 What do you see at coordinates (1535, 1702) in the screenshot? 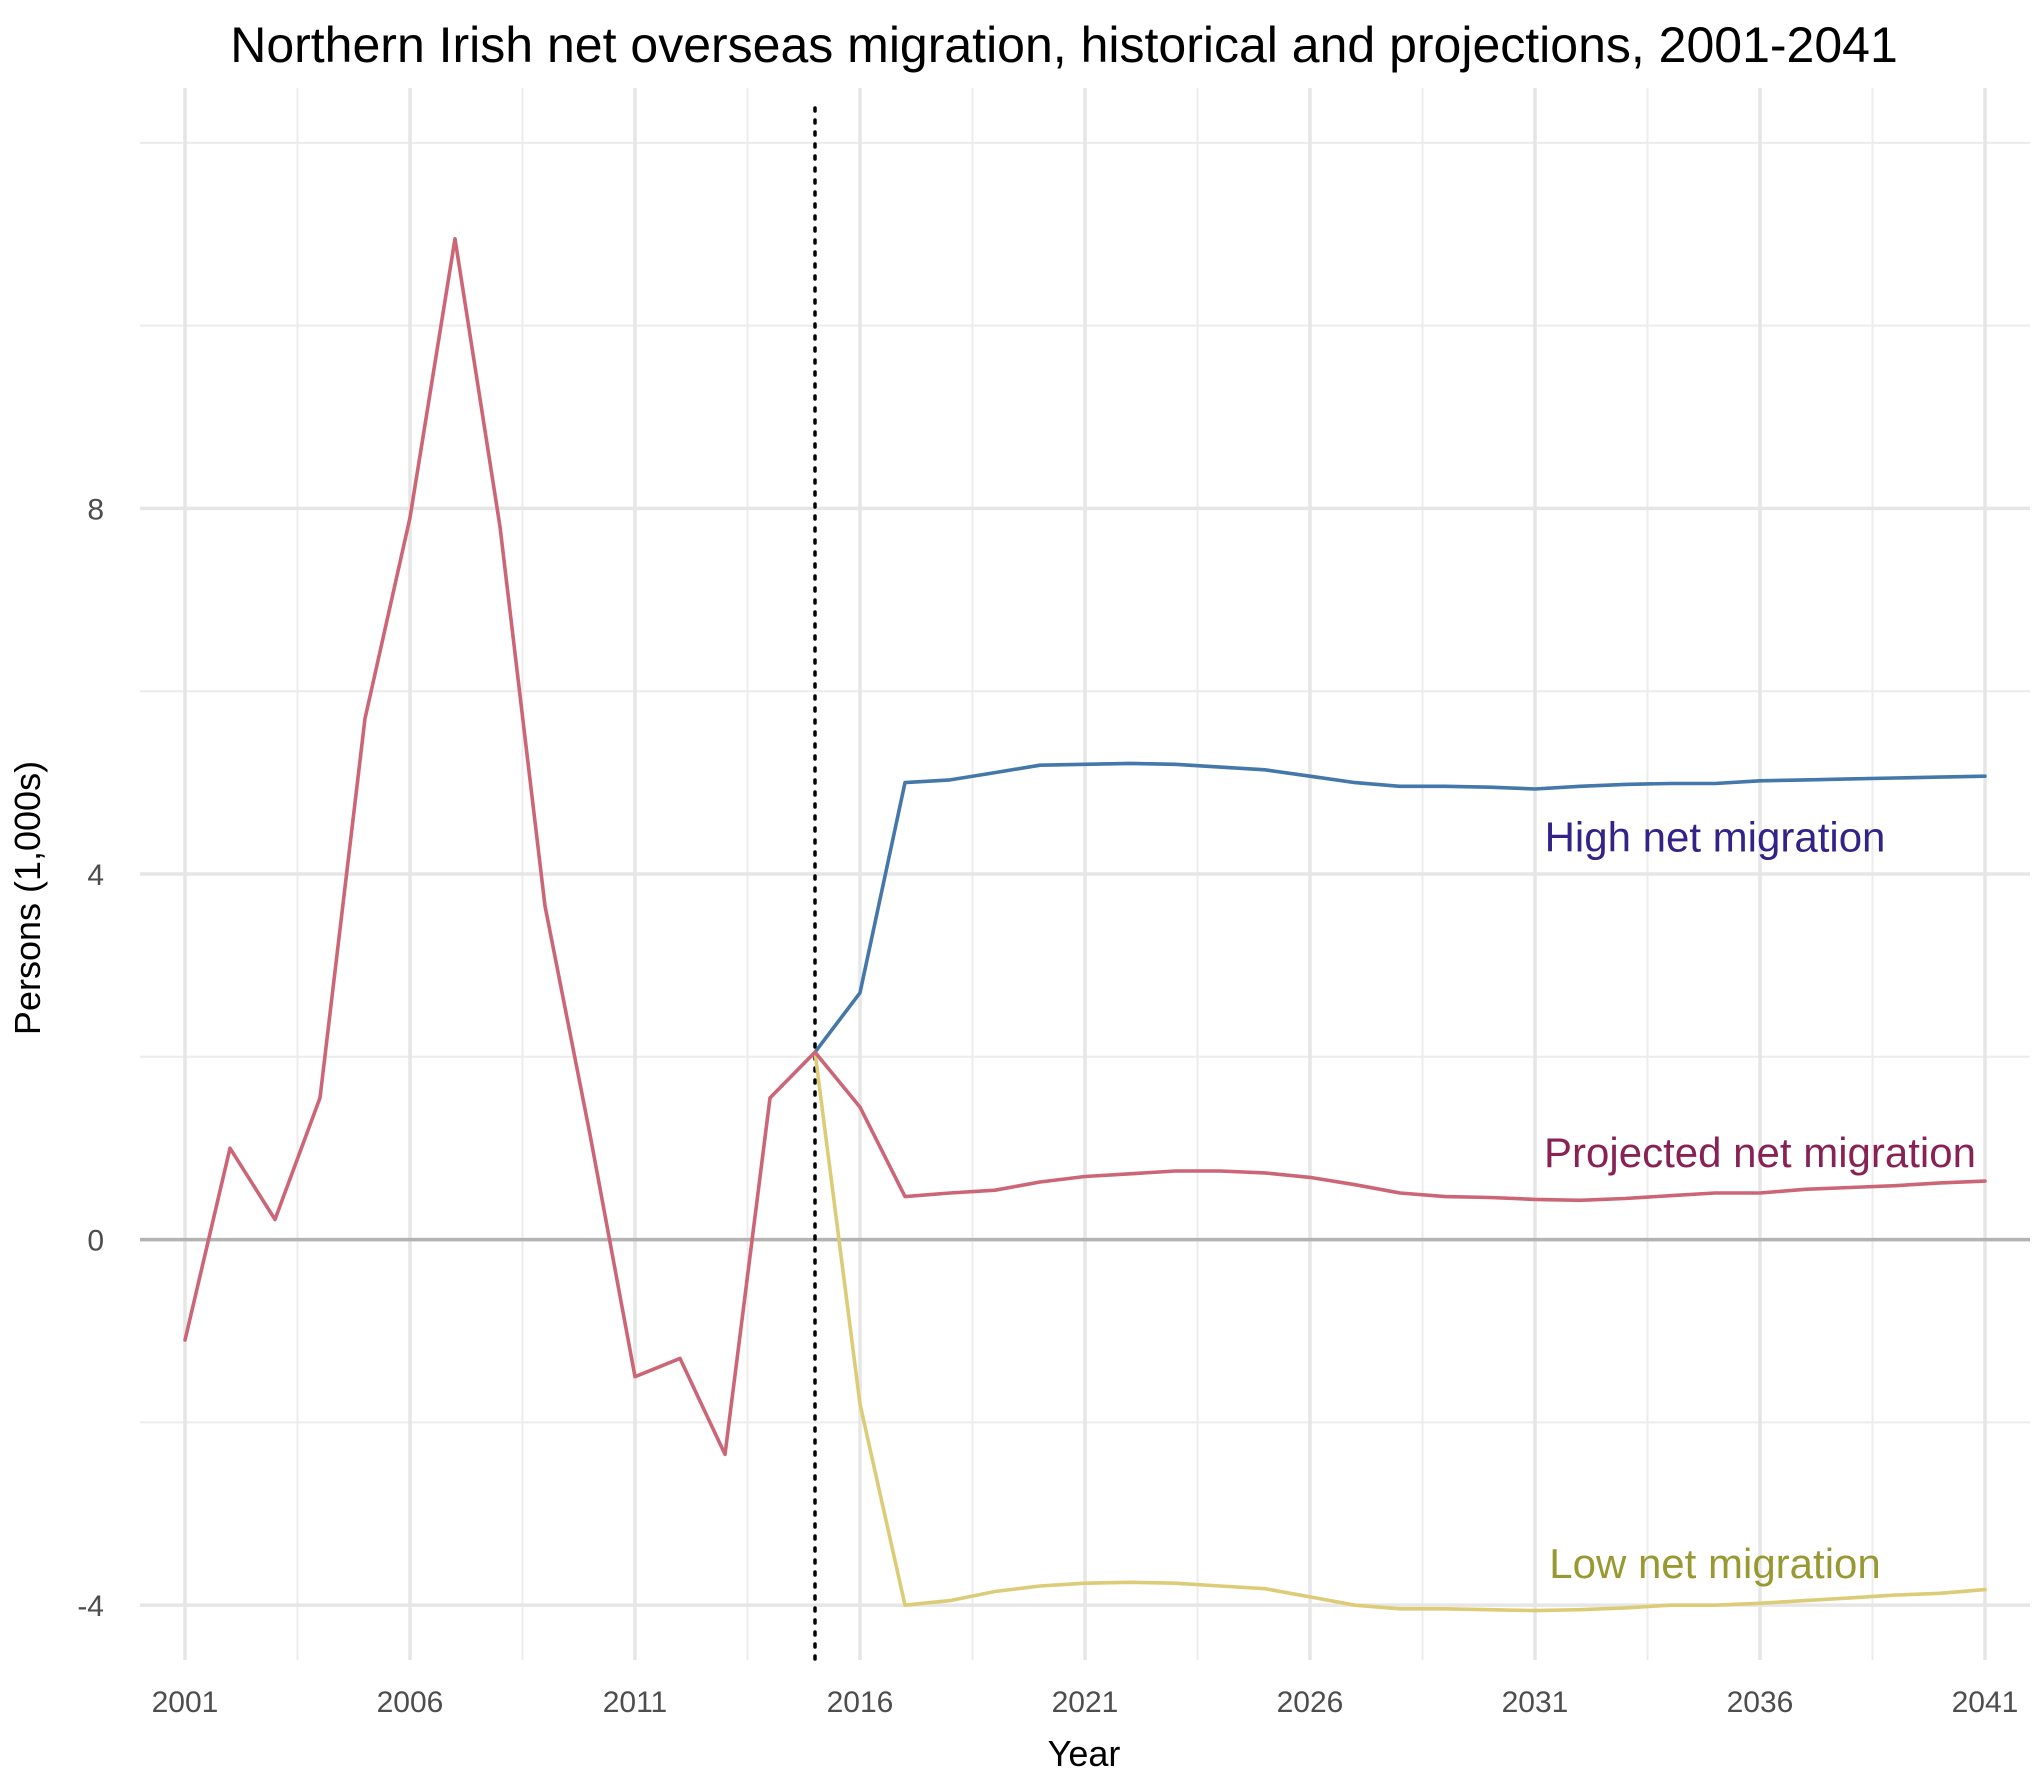
I see `x-tick-label: 2031` at bounding box center [1535, 1702].